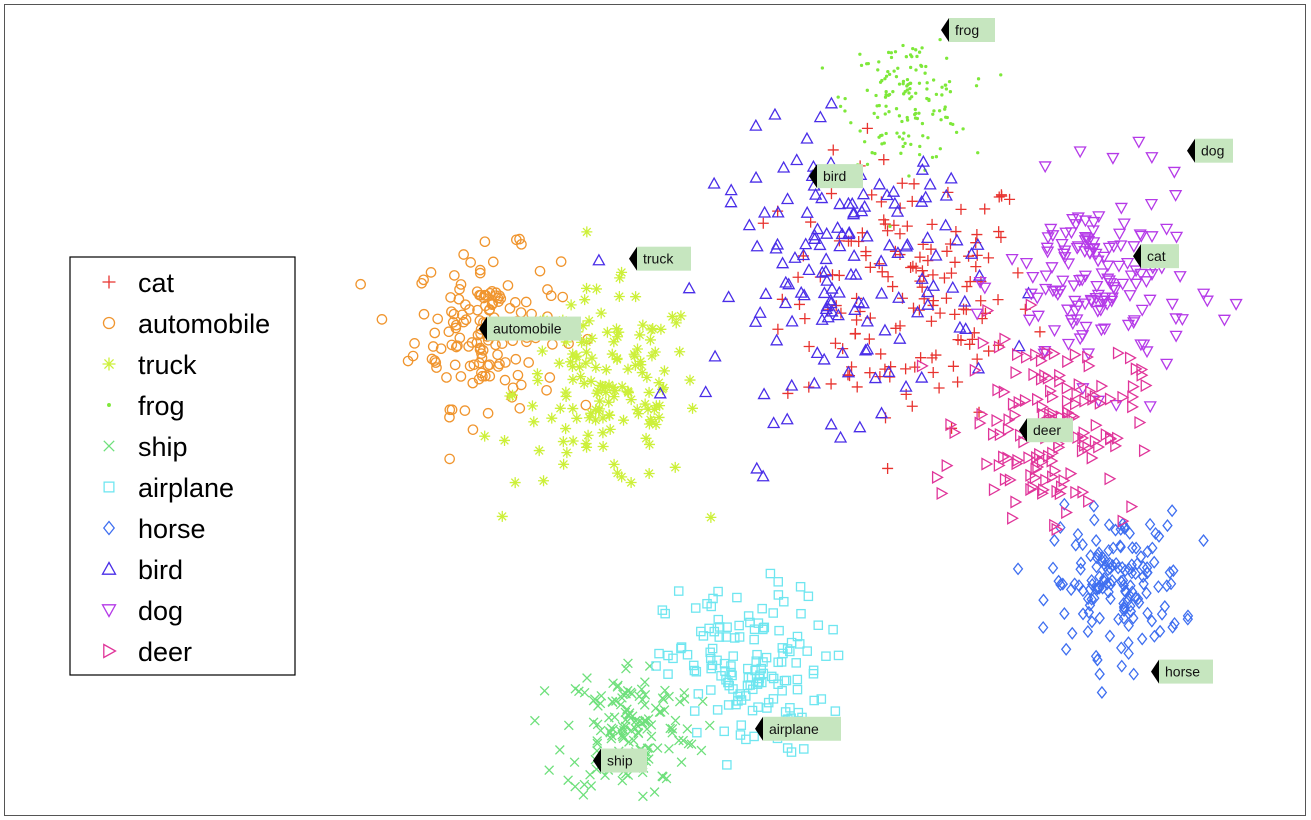 The height and width of the screenshot is (820, 1311). Describe the element at coordinates (1210, 150) in the screenshot. I see `cluster-label-dog: dog` at that location.